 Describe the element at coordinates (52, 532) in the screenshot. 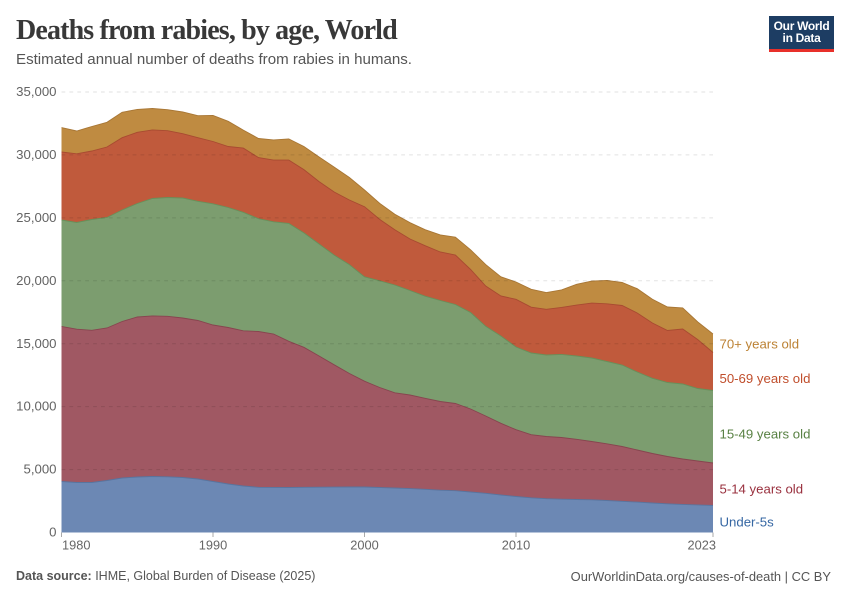

I see `svg-text: 0` at that location.